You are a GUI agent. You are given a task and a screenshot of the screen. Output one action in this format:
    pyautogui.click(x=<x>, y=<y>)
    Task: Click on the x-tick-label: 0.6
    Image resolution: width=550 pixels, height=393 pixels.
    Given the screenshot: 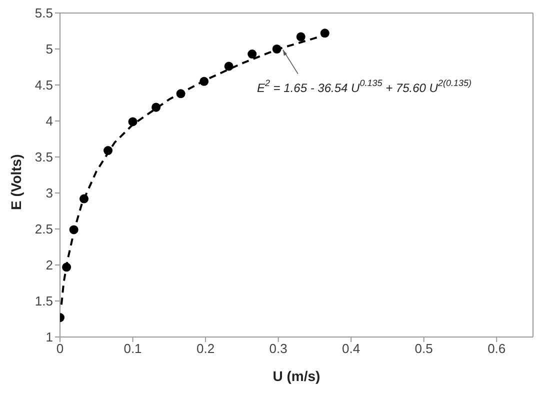 What is the action you would take?
    pyautogui.click(x=497, y=348)
    